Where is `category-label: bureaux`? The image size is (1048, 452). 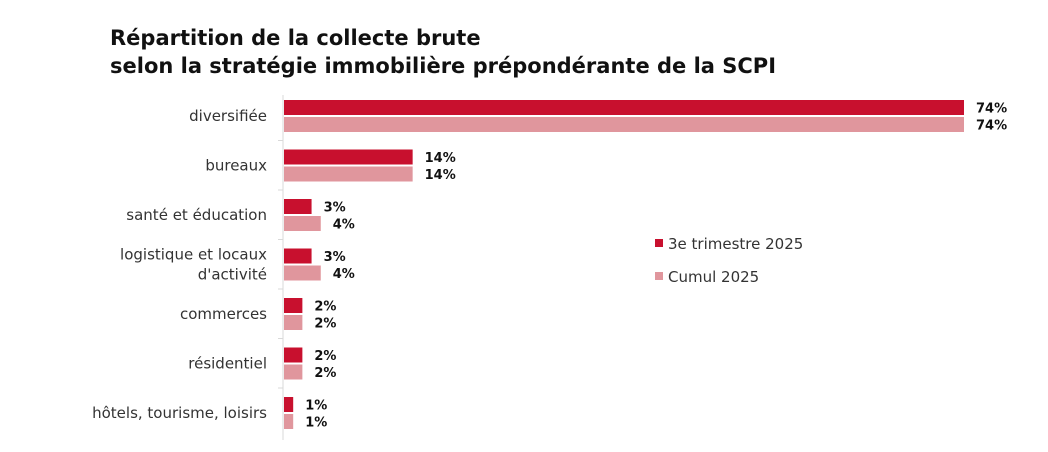
category-label: bureaux is located at coordinates (236, 166).